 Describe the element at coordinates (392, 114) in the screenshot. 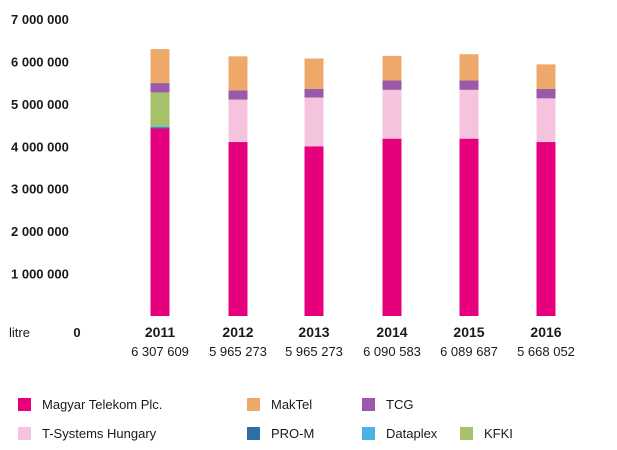

I see `bar-segment-t-systems-hungary-2014` at that location.